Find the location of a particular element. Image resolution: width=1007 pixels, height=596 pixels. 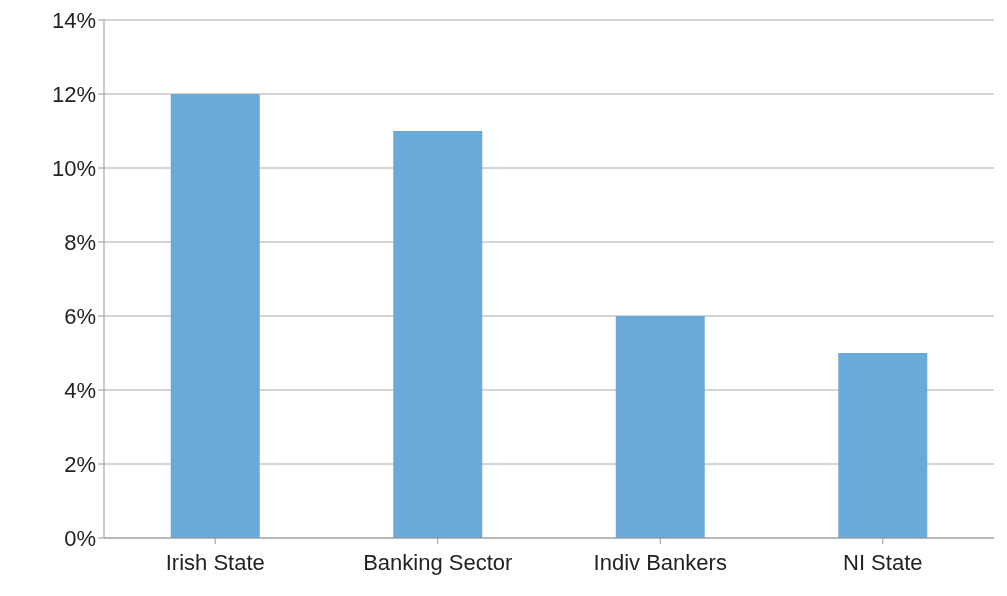

y-tick-label: 12% is located at coordinates (73, 94).